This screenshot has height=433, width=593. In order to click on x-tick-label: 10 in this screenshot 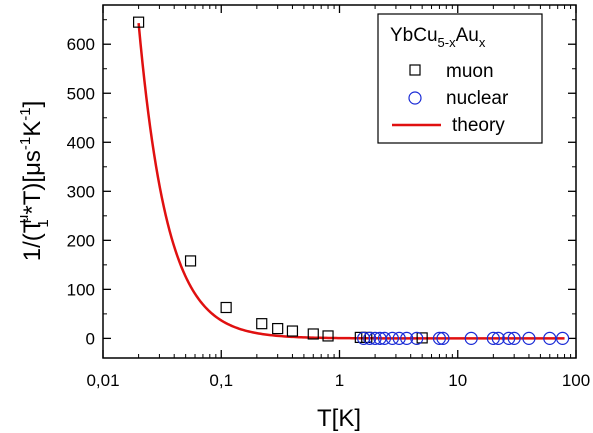, I will do `click(457, 380)`.